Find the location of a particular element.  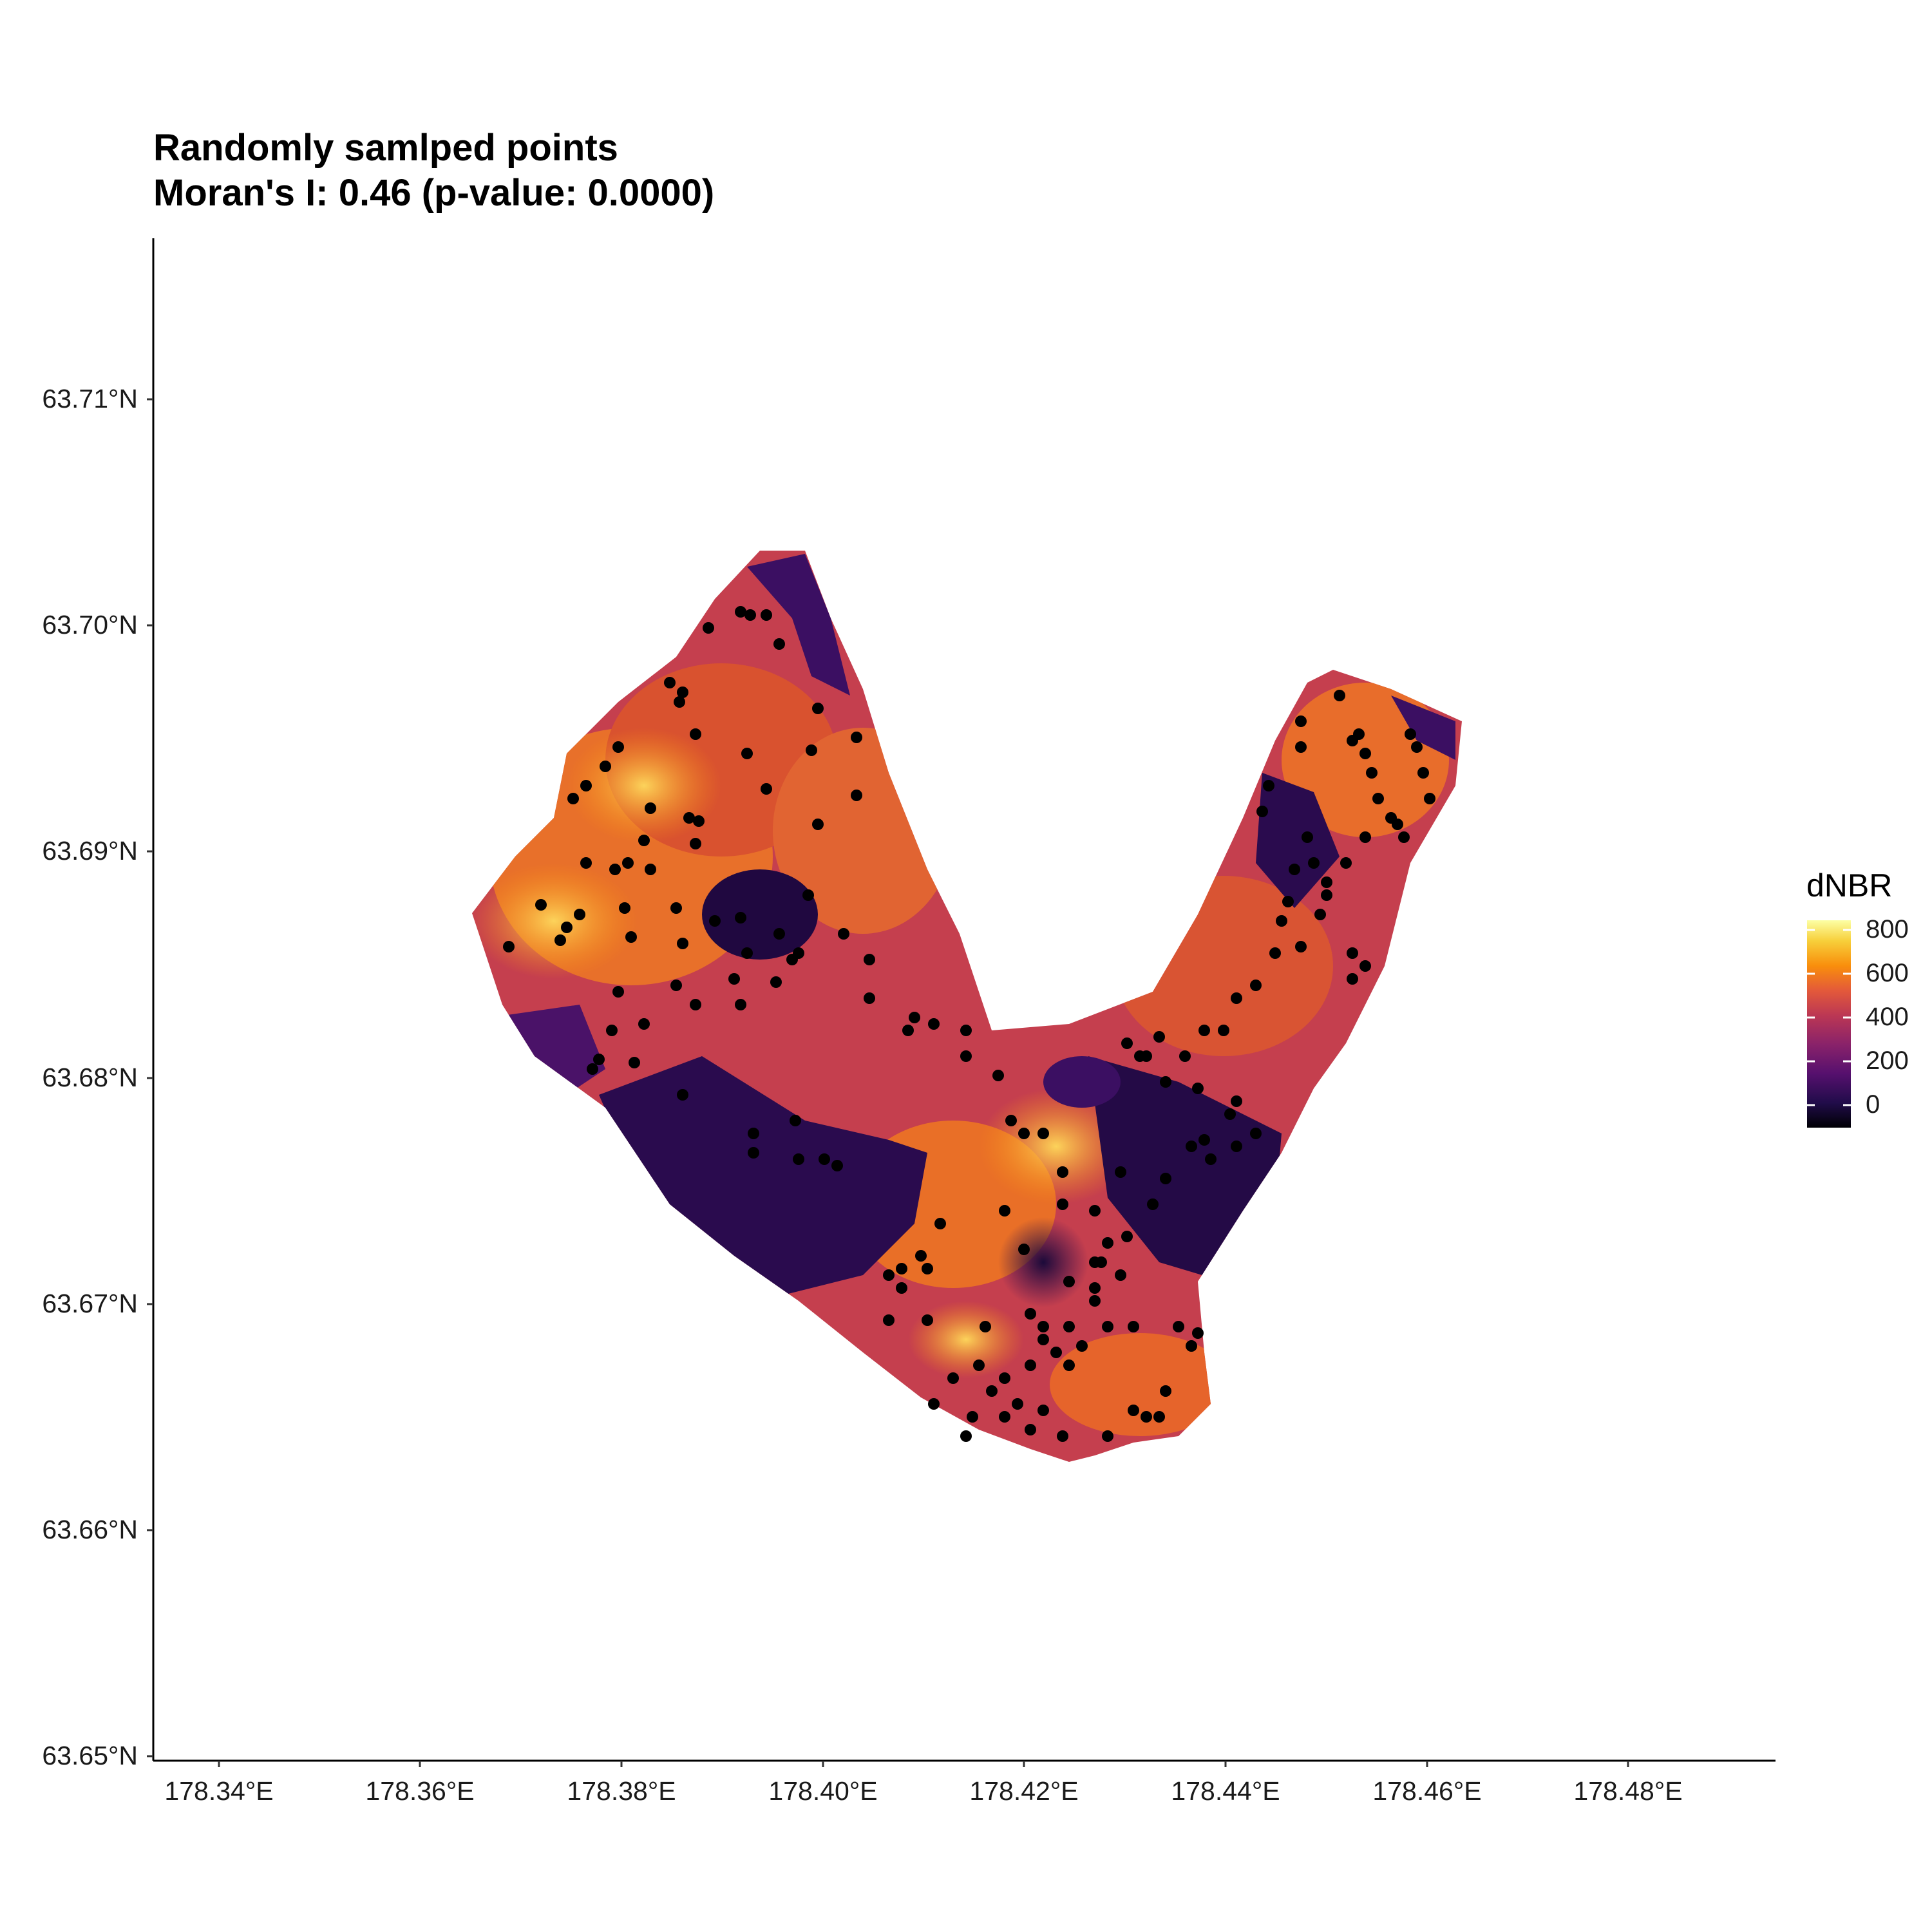

y-tick-label: 63.69°N is located at coordinates (90, 851).